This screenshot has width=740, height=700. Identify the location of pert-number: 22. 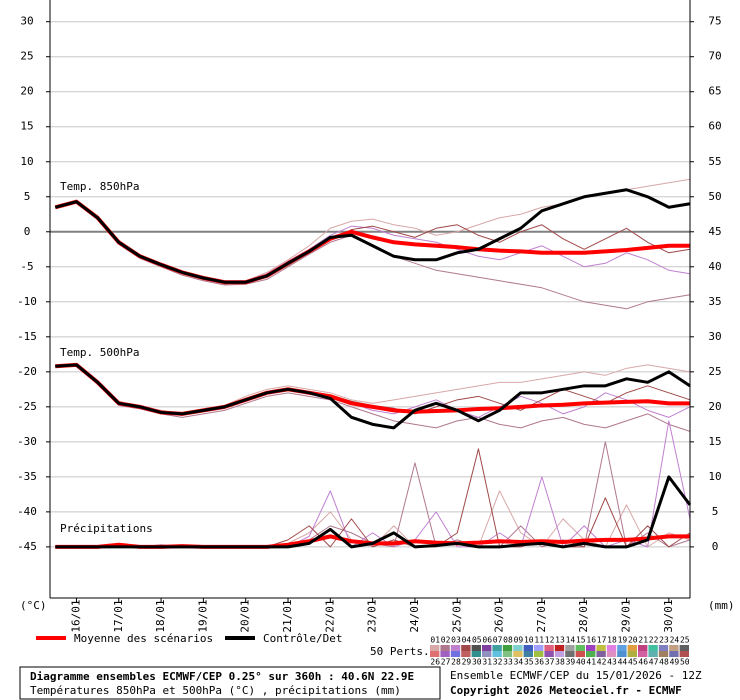
(654, 640).